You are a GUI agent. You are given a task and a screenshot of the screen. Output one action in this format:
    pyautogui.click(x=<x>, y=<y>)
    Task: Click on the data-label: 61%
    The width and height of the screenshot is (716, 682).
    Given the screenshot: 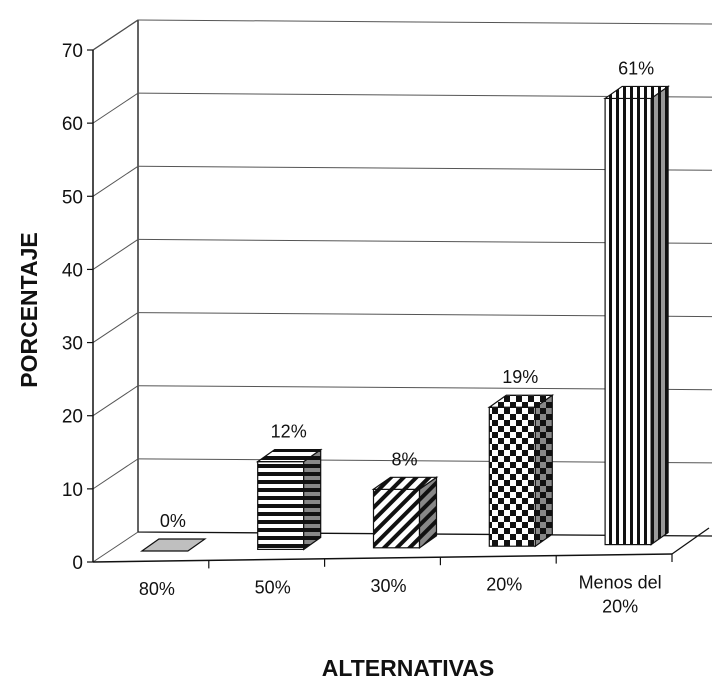 What is the action you would take?
    pyautogui.click(x=636, y=68)
    